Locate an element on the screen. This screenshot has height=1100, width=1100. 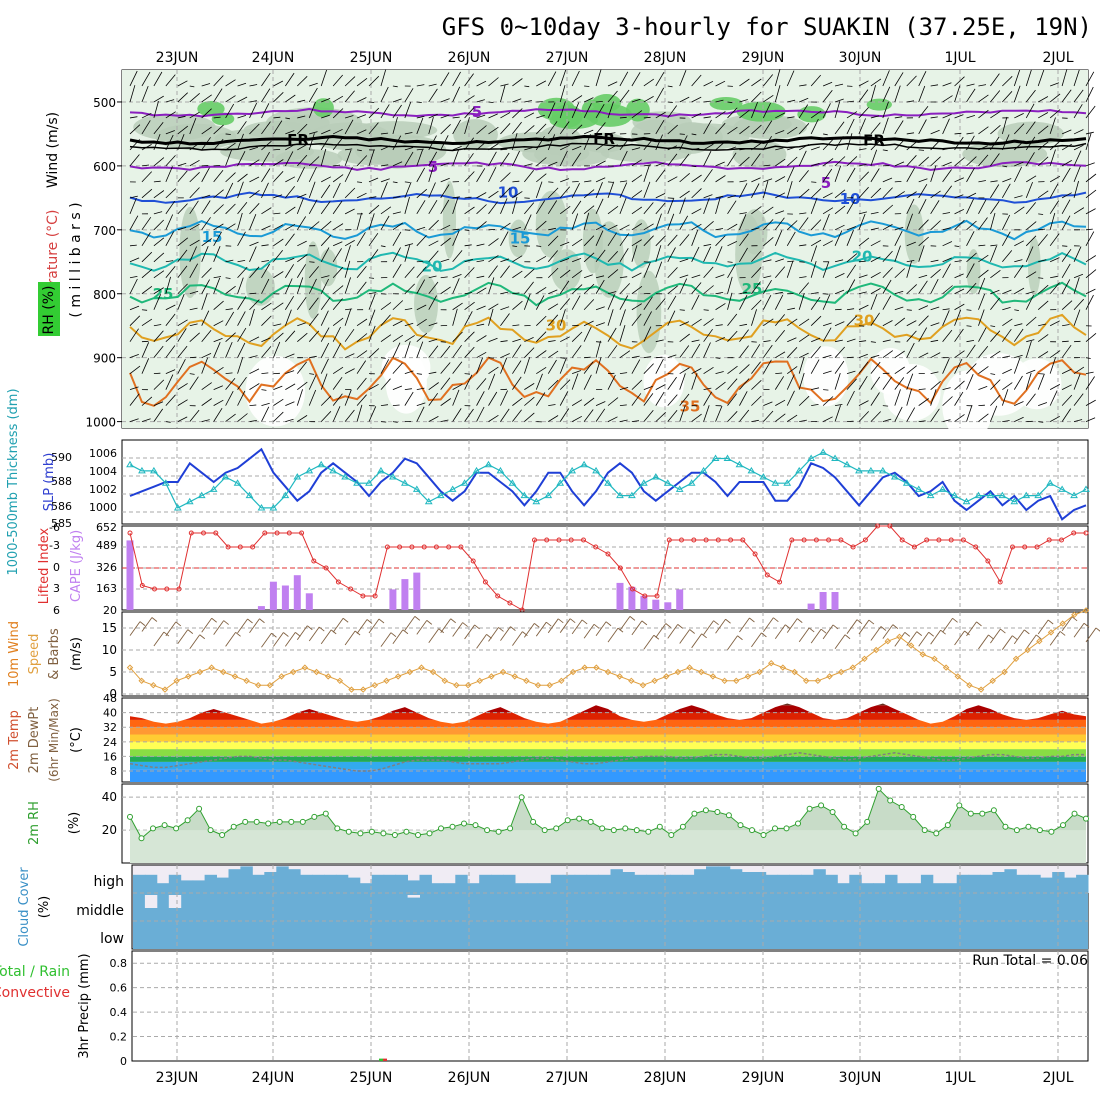
thickness-tick-label: 586 is located at coordinates (61, 506).